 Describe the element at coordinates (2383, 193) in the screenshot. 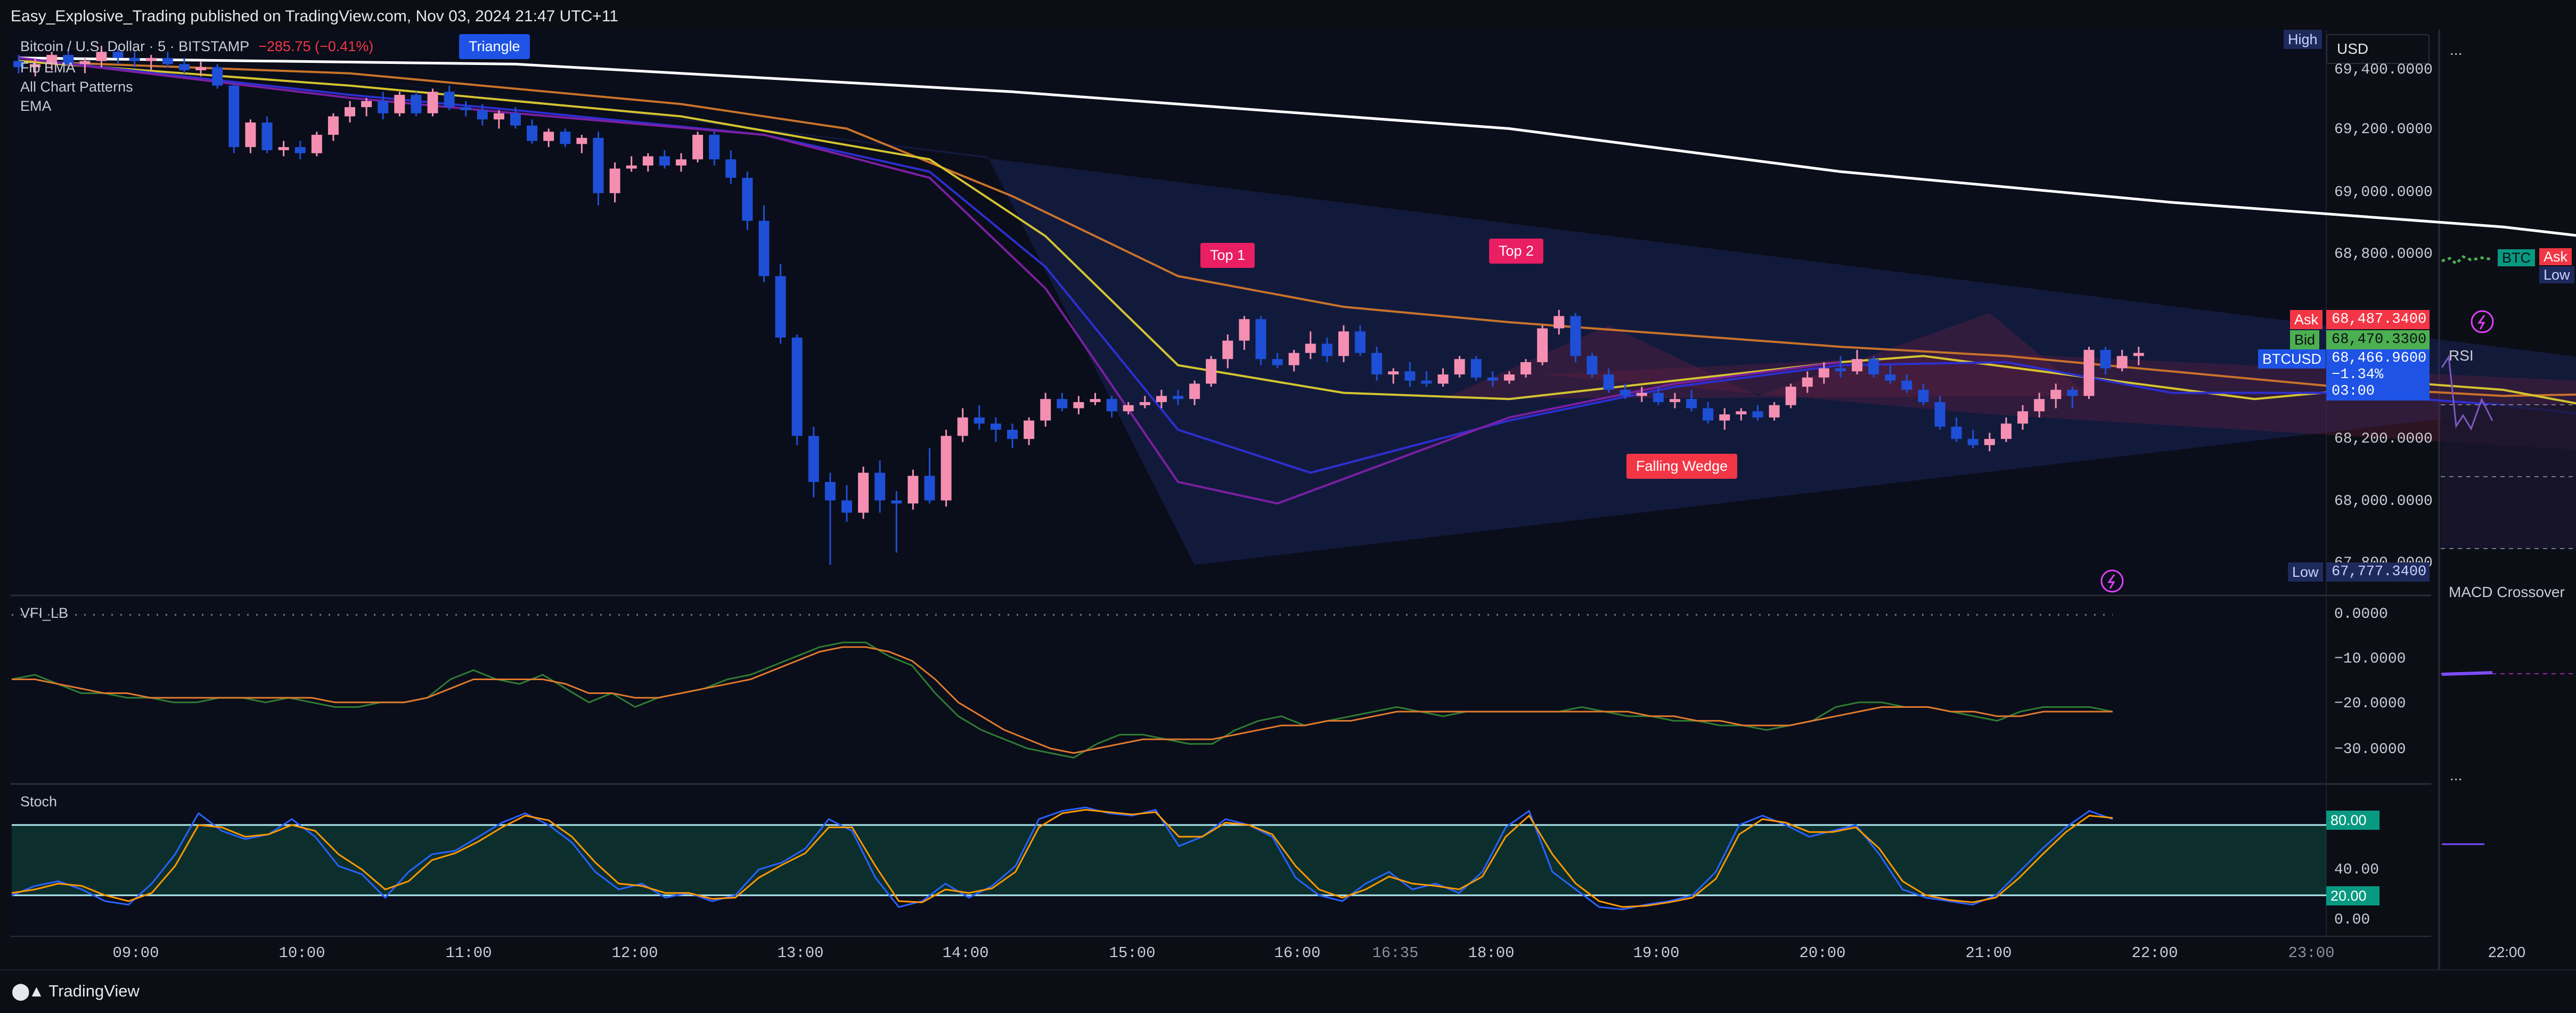

I see `price-axis-label: 69,000.0000` at that location.